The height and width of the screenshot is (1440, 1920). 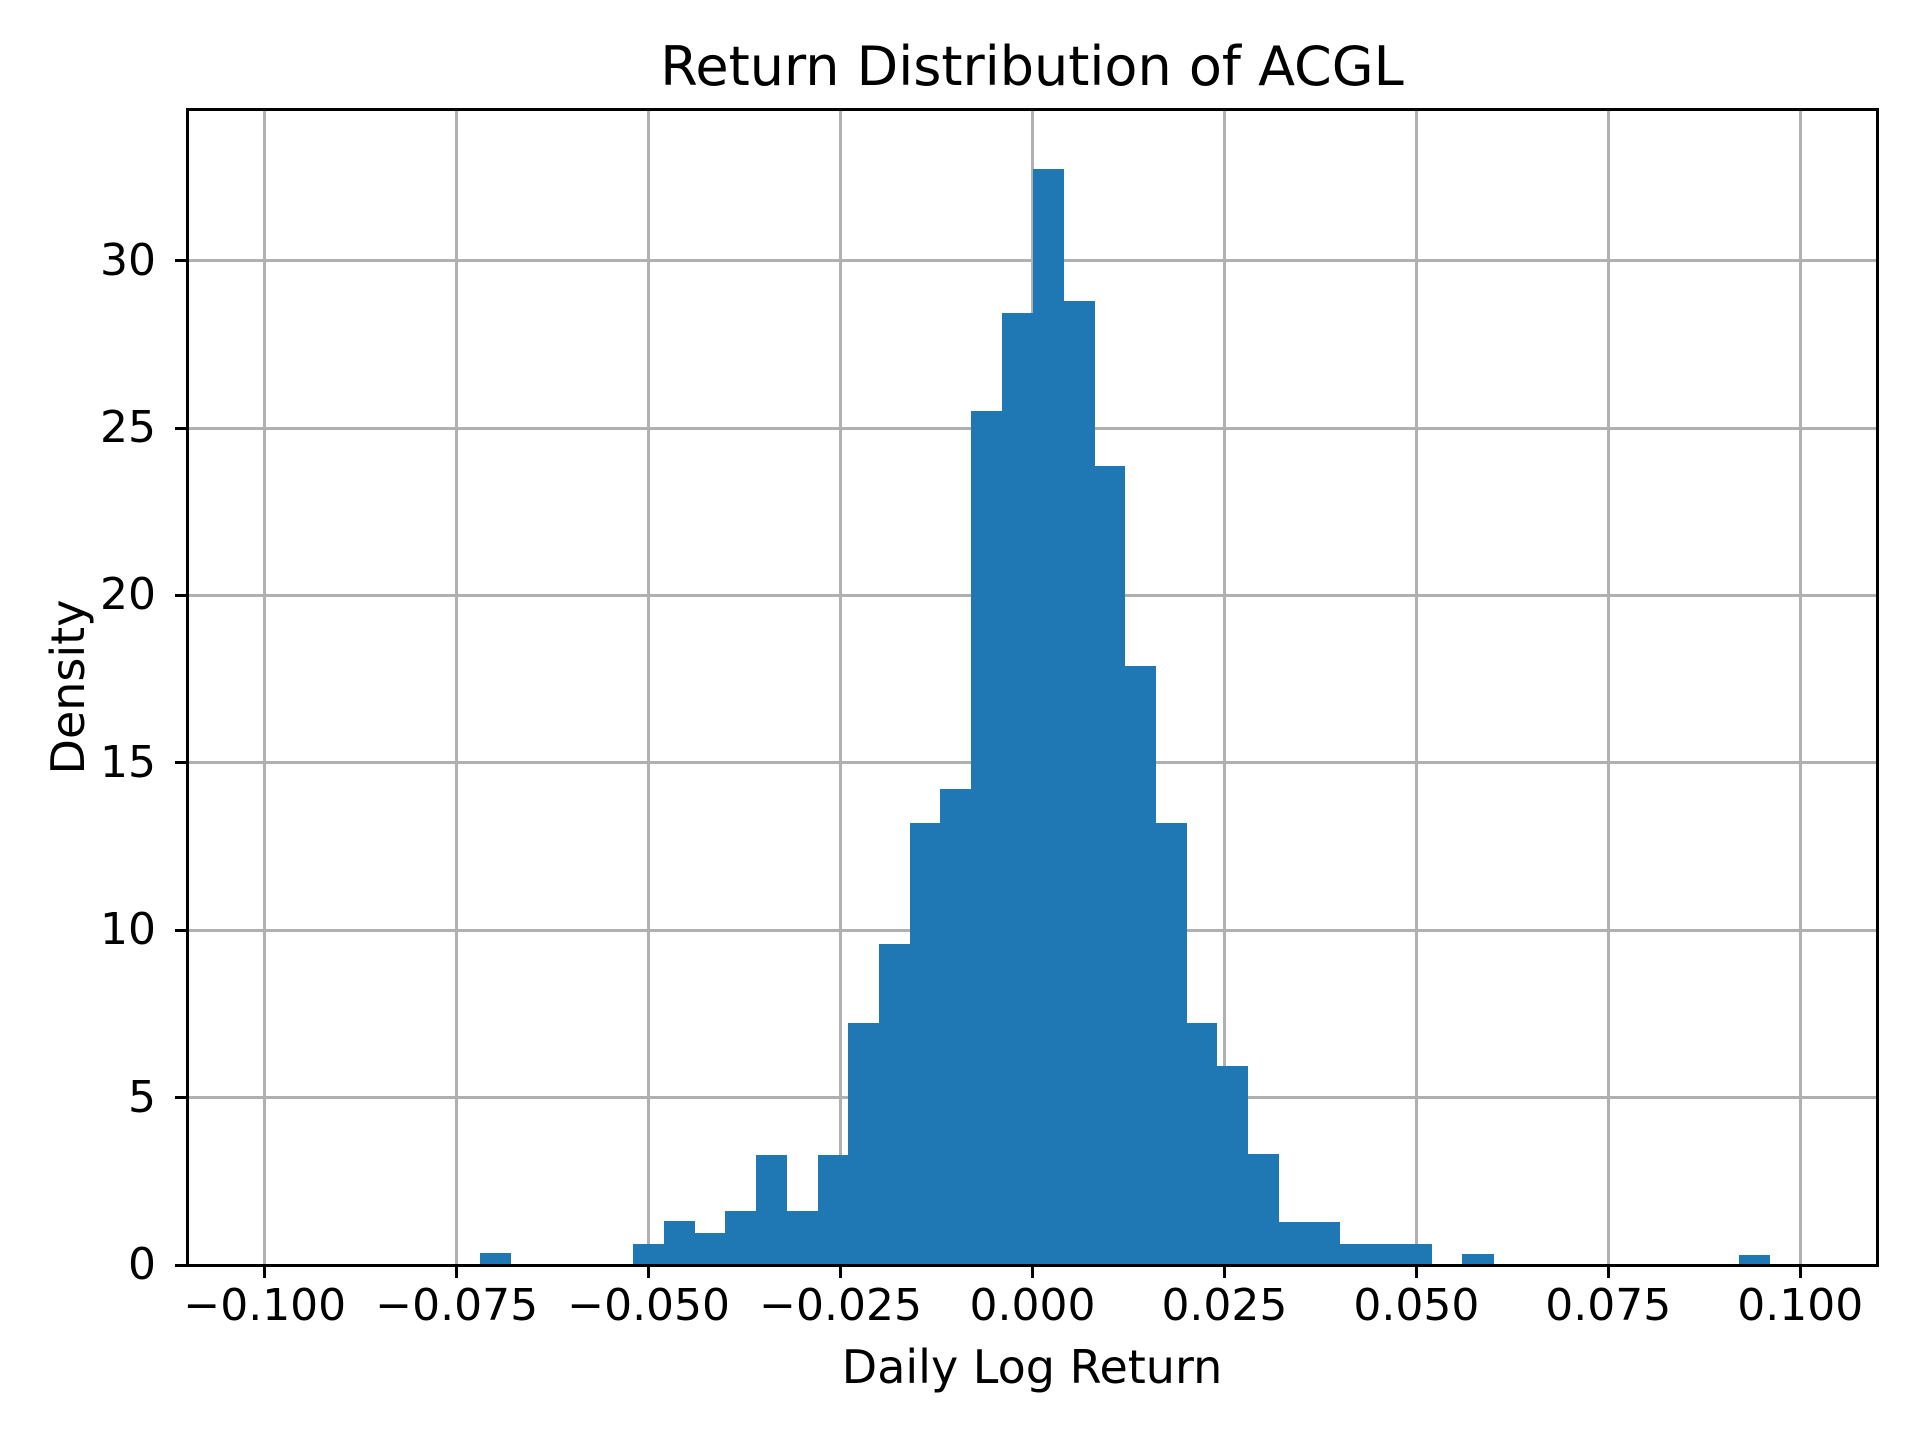 What do you see at coordinates (128, 762) in the screenshot?
I see `y-tick-label: 15` at bounding box center [128, 762].